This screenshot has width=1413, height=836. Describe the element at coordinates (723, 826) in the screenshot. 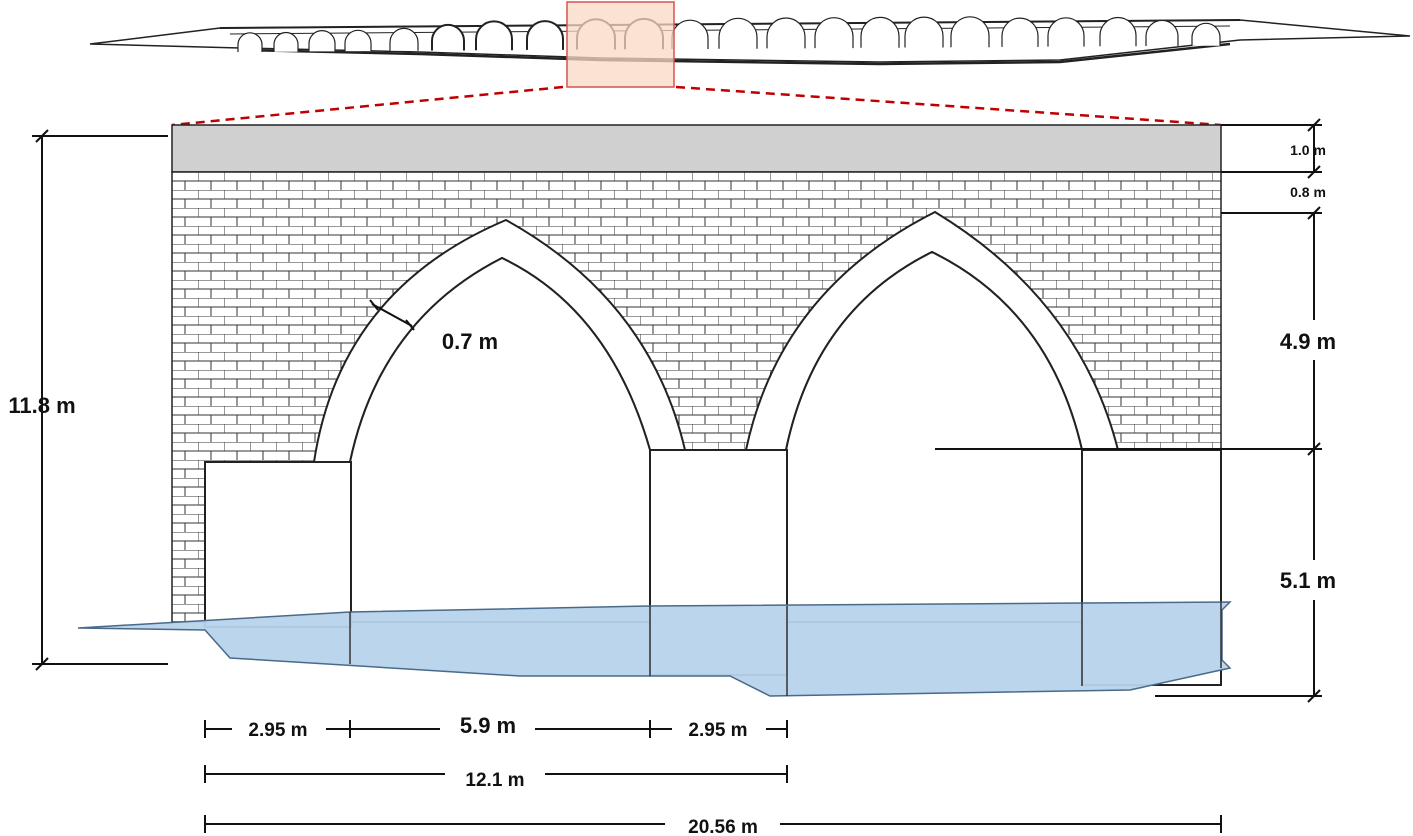

I see `label-total-length: 20.56 m` at that location.